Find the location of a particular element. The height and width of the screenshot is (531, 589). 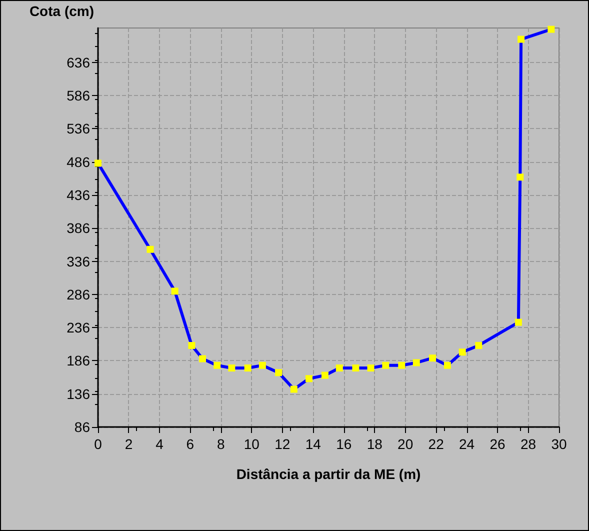

x-axis-title: Distância a partir da ME (m) is located at coordinates (328, 474).